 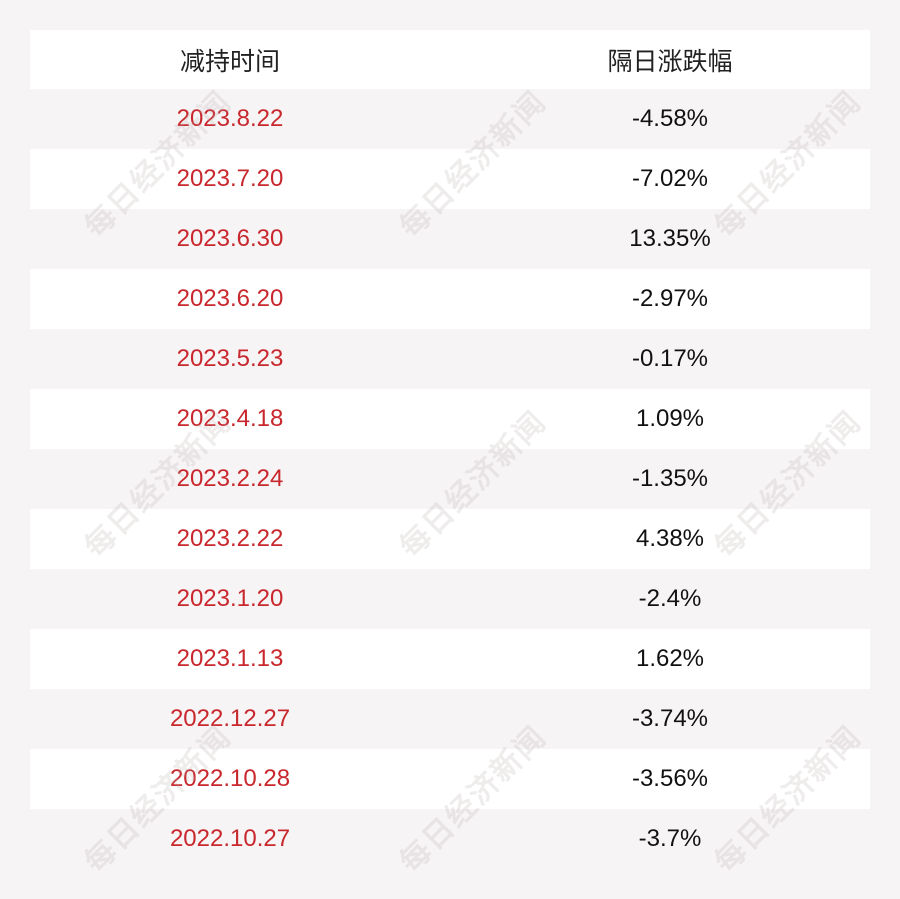 I want to click on date-cell: 2023.1.20, so click(x=230, y=598).